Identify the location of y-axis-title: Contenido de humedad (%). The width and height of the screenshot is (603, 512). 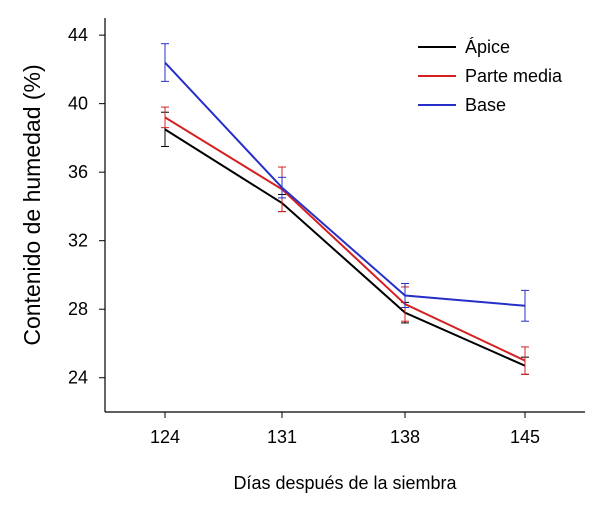
(32, 204).